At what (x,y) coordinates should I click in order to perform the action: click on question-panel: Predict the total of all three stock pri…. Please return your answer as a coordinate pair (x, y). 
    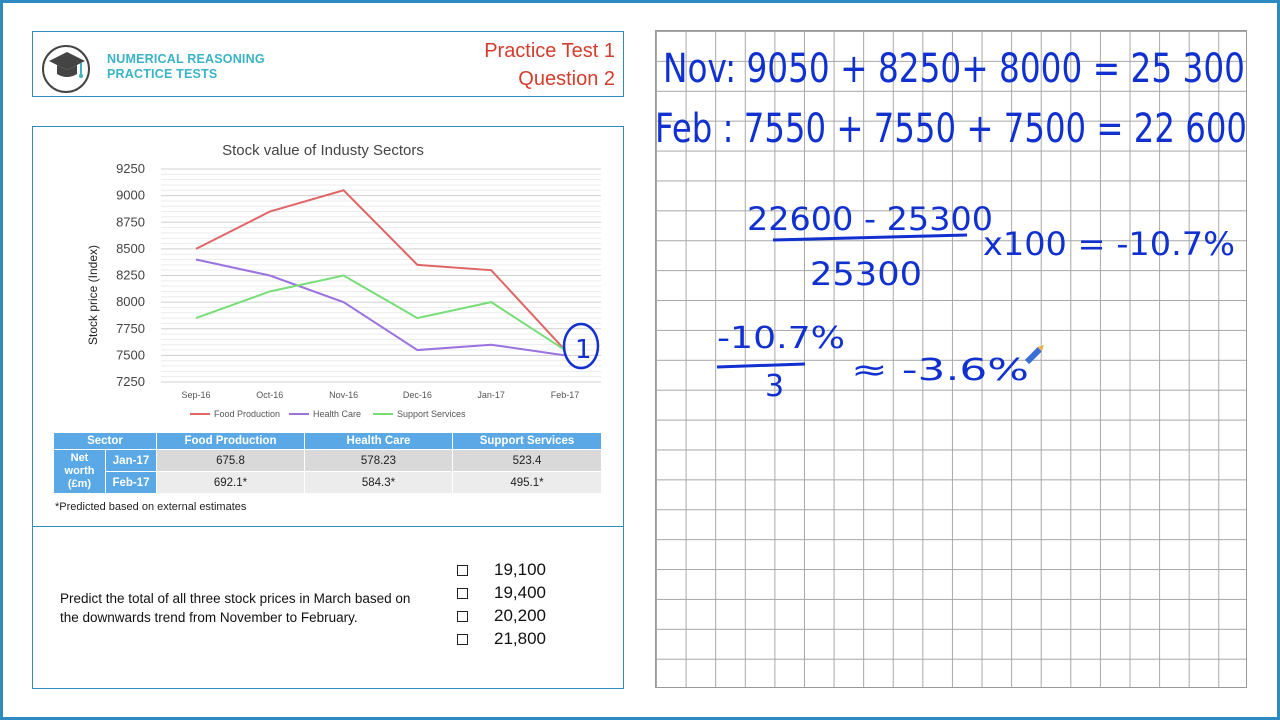
    Looking at the image, I should click on (328, 608).